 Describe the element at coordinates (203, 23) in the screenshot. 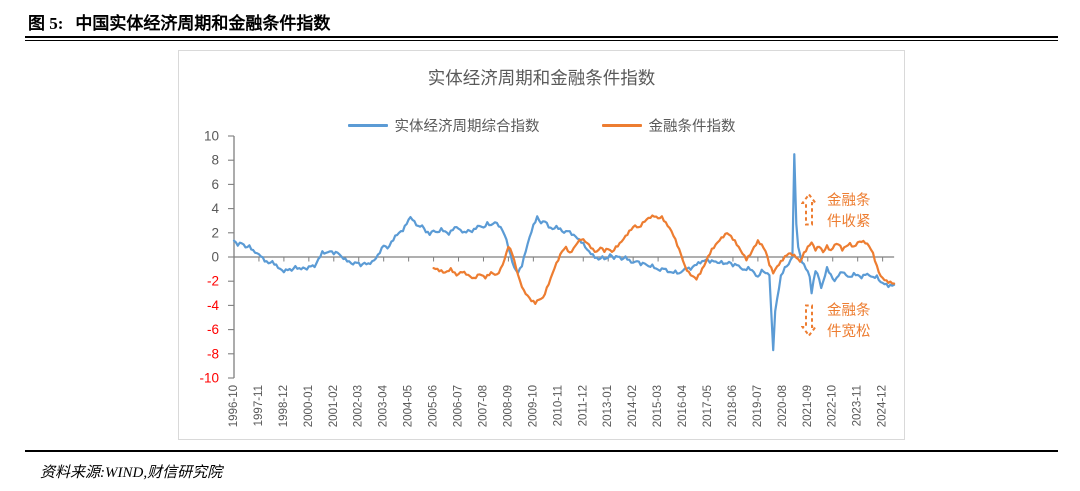

I see `figure-title: 中国实体经济周期和金融条件指数` at that location.